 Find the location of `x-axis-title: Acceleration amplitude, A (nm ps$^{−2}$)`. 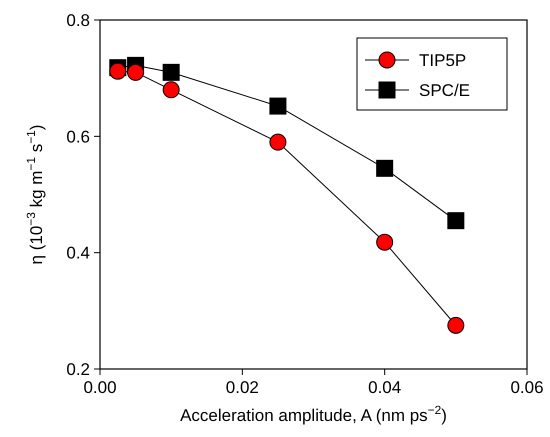

x-axis-title: Acceleration amplitude, A (nm ps$^{−2}$) is located at coordinates (313, 414).